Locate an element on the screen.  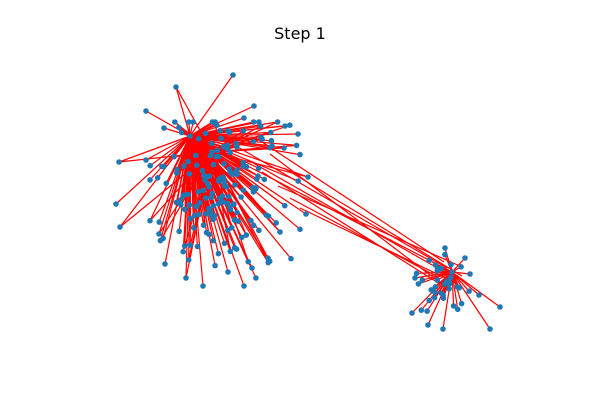
hub-node is located at coordinates (190, 136).